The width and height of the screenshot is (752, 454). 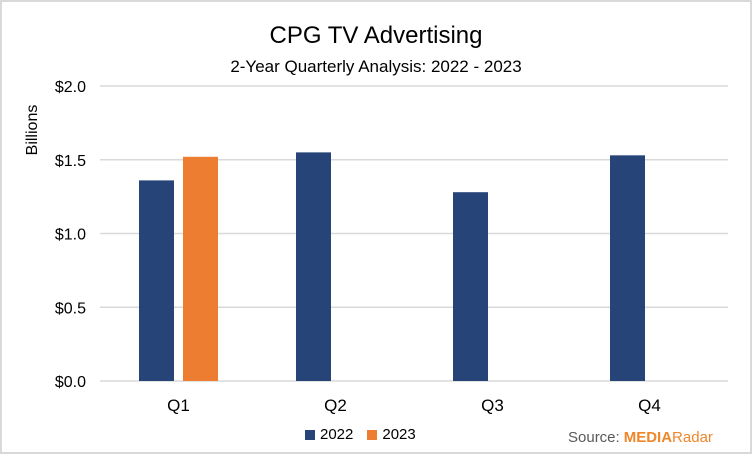 What do you see at coordinates (337, 434) in the screenshot?
I see `legend-label-2022: 2022` at bounding box center [337, 434].